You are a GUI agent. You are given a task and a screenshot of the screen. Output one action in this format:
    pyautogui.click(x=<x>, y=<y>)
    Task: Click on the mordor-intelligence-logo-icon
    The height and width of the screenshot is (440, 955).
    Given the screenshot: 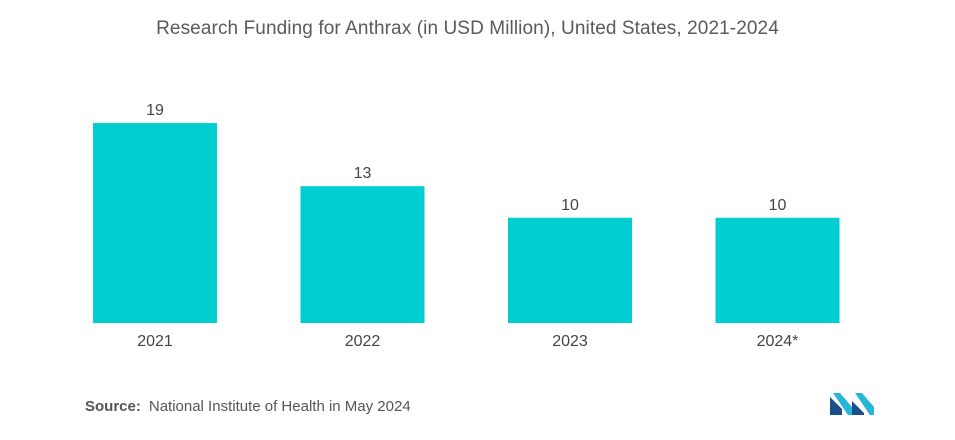 What is the action you would take?
    pyautogui.click(x=852, y=404)
    